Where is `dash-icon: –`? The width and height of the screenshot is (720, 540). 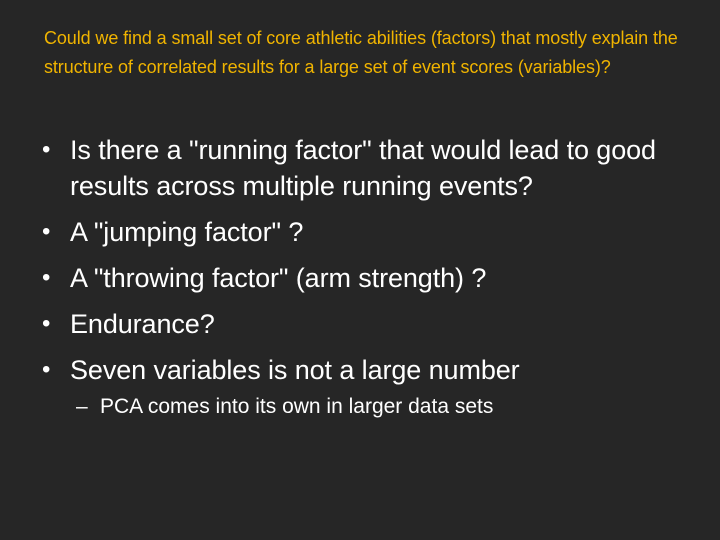
dash-icon: – is located at coordinates (82, 406).